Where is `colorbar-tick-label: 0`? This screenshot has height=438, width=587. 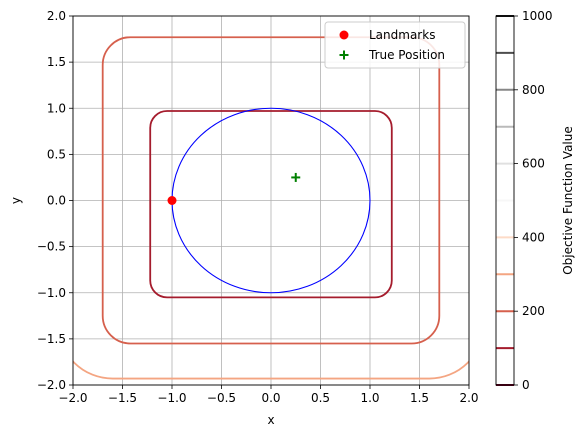
colorbar-tick-label: 0 is located at coordinates (526, 385).